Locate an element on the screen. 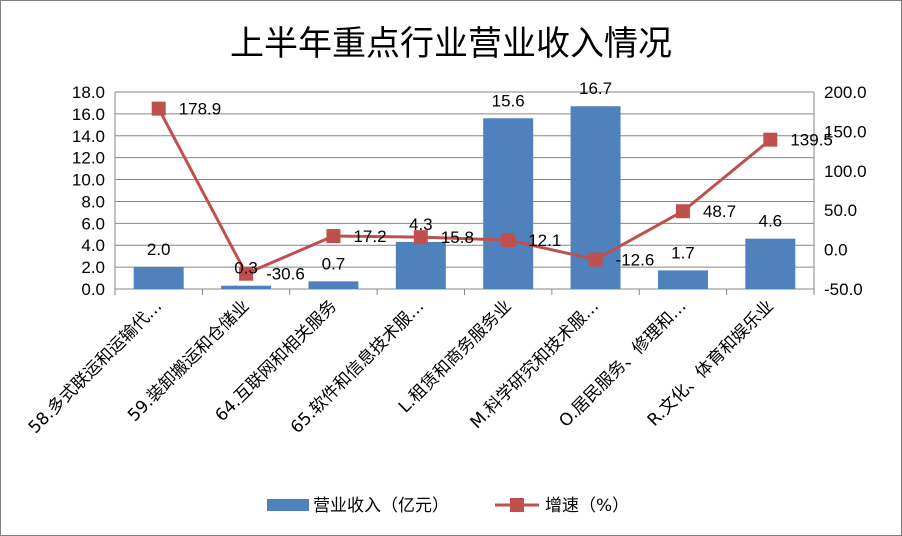 This screenshot has height=536, width=902. left-tick-label: 18.0 is located at coordinates (88, 92).